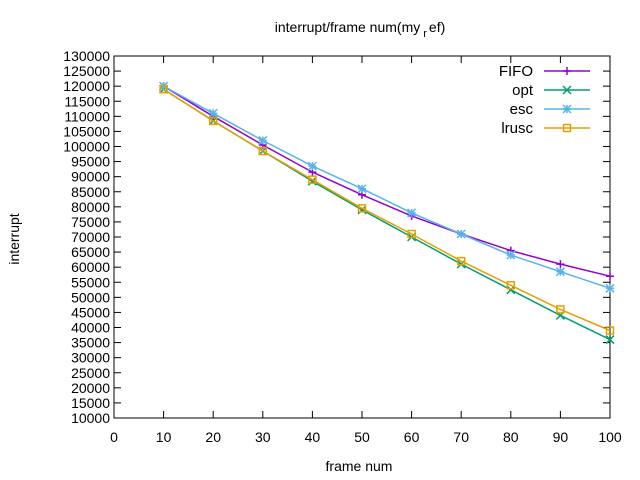 The image size is (640, 480). What do you see at coordinates (90, 192) in the screenshot?
I see `y-tick-label: 85000` at bounding box center [90, 192].